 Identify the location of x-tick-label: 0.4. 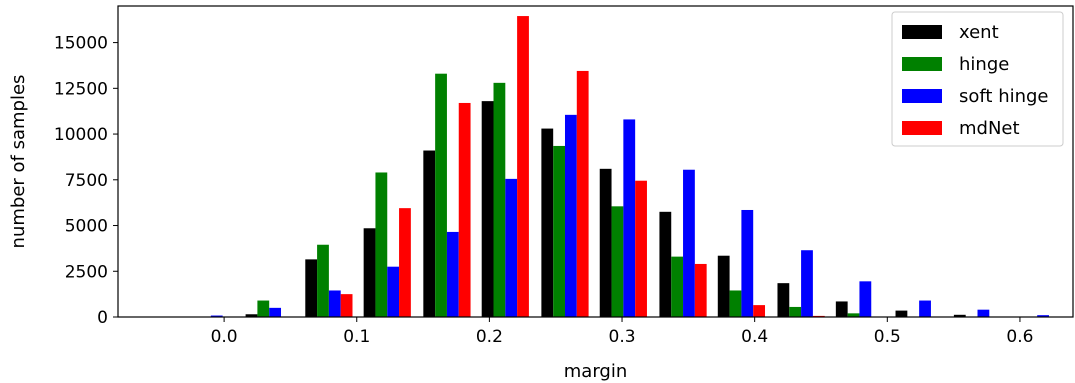
(754, 337).